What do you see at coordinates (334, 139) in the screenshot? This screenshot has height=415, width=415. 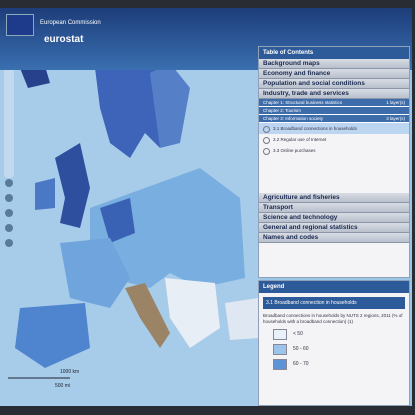 I see `toc-layer: 3.2 Regular use of Internet` at bounding box center [334, 139].